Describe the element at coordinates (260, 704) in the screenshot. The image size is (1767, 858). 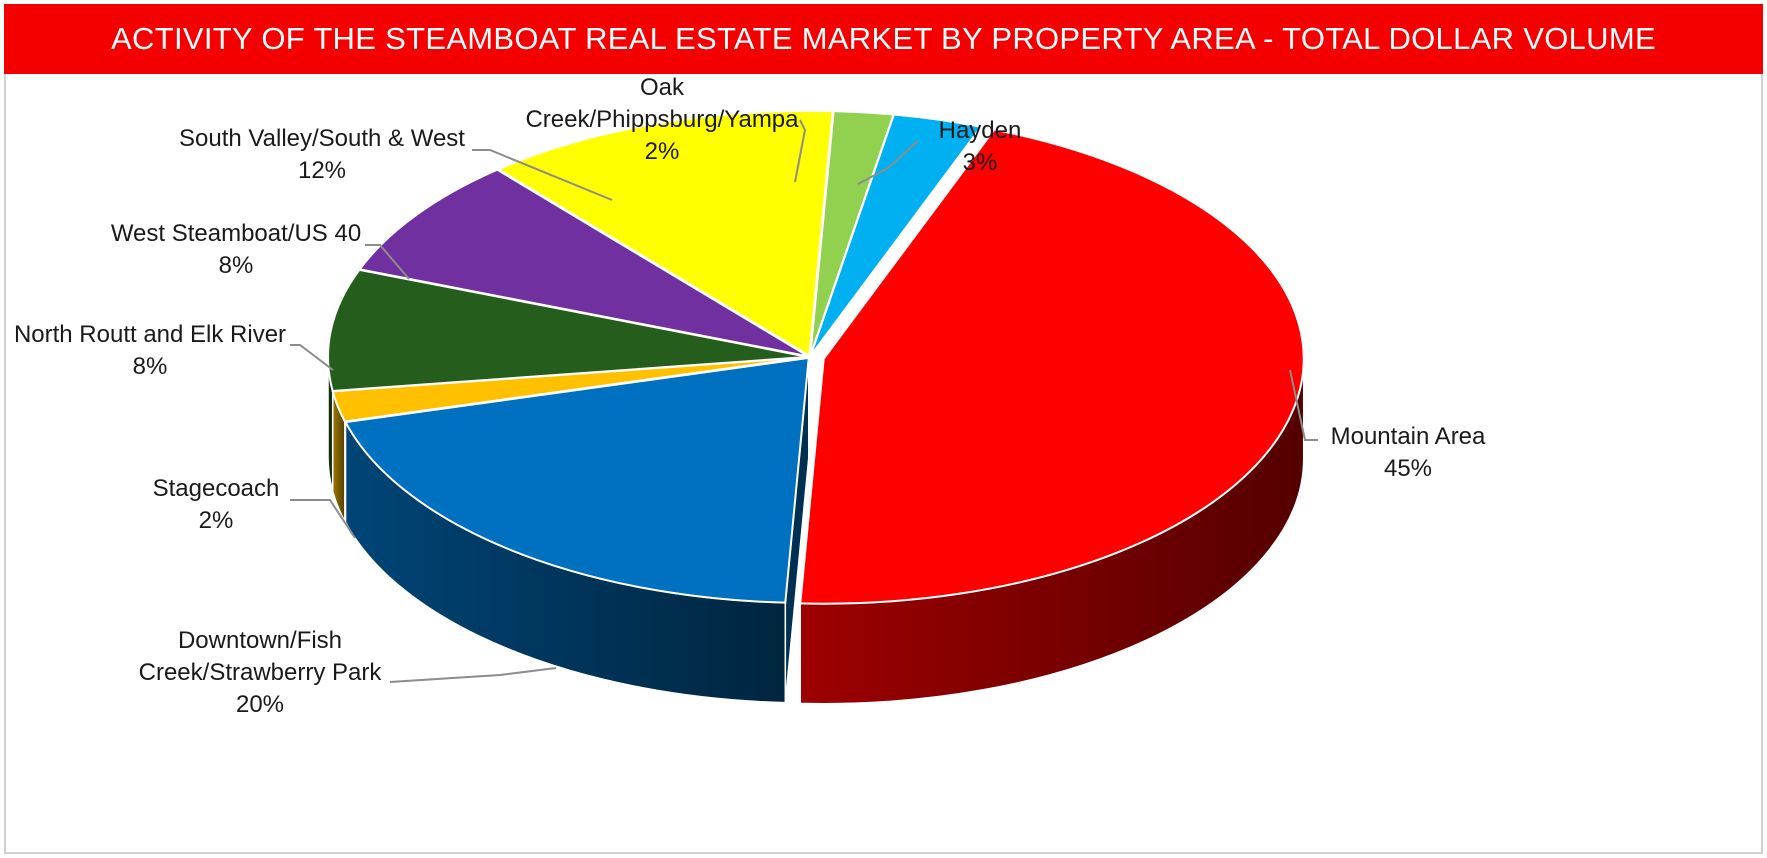
I see `slice-percent: 20%` at that location.